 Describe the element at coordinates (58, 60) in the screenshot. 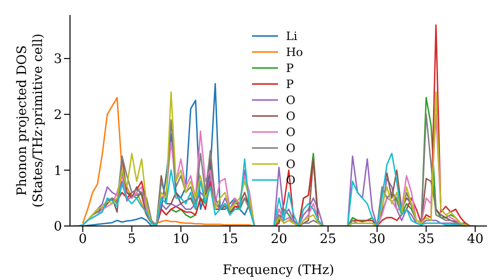

I see `y-tick-label: 3` at that location.